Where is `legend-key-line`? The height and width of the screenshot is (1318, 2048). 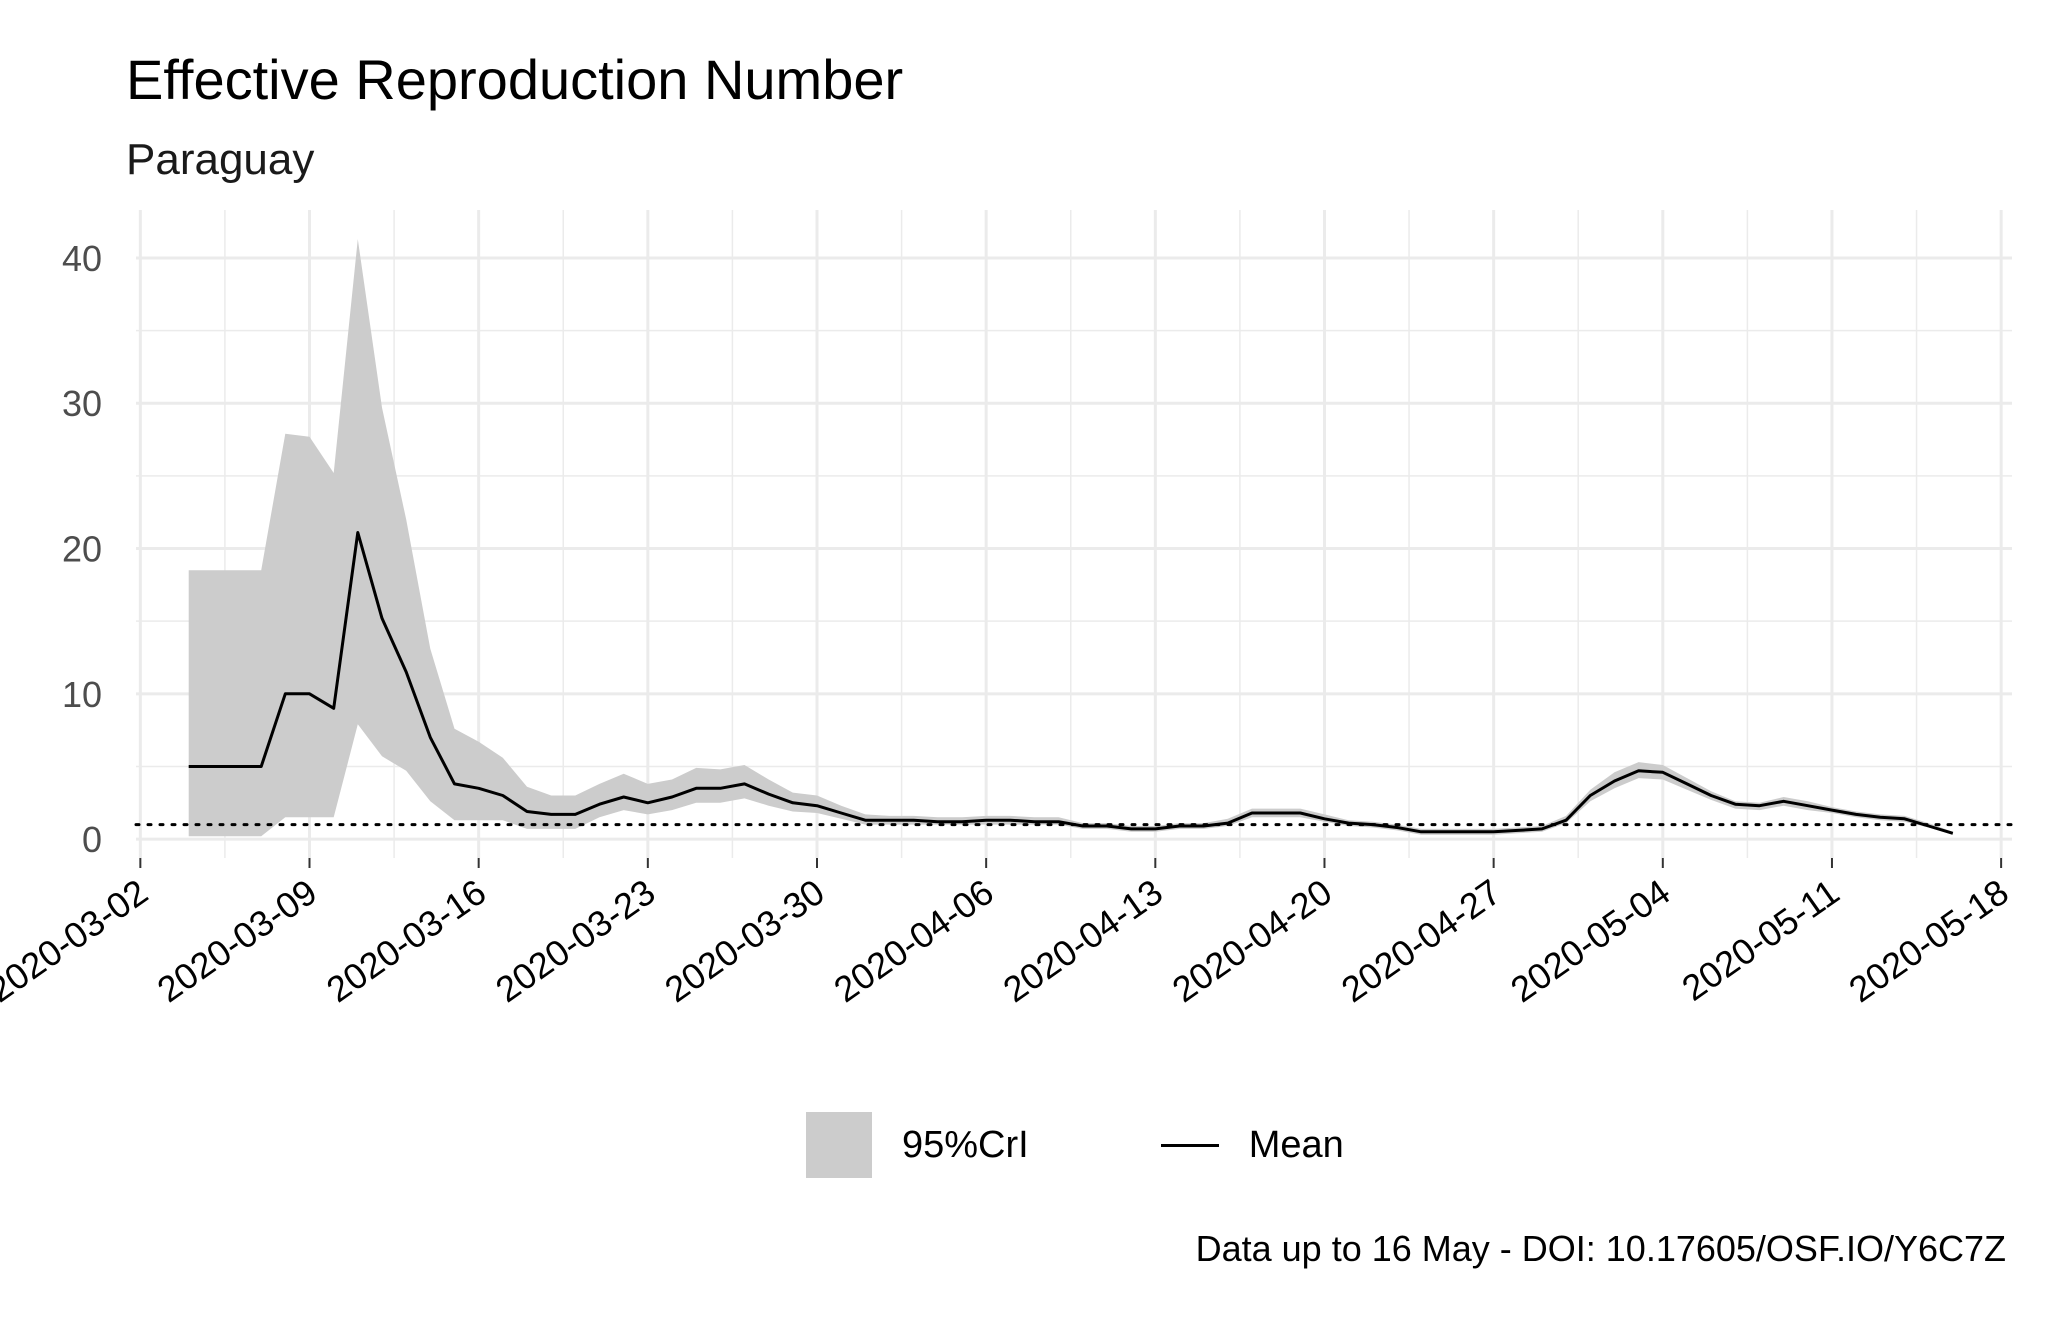
legend-key-line is located at coordinates (1189, 1145).